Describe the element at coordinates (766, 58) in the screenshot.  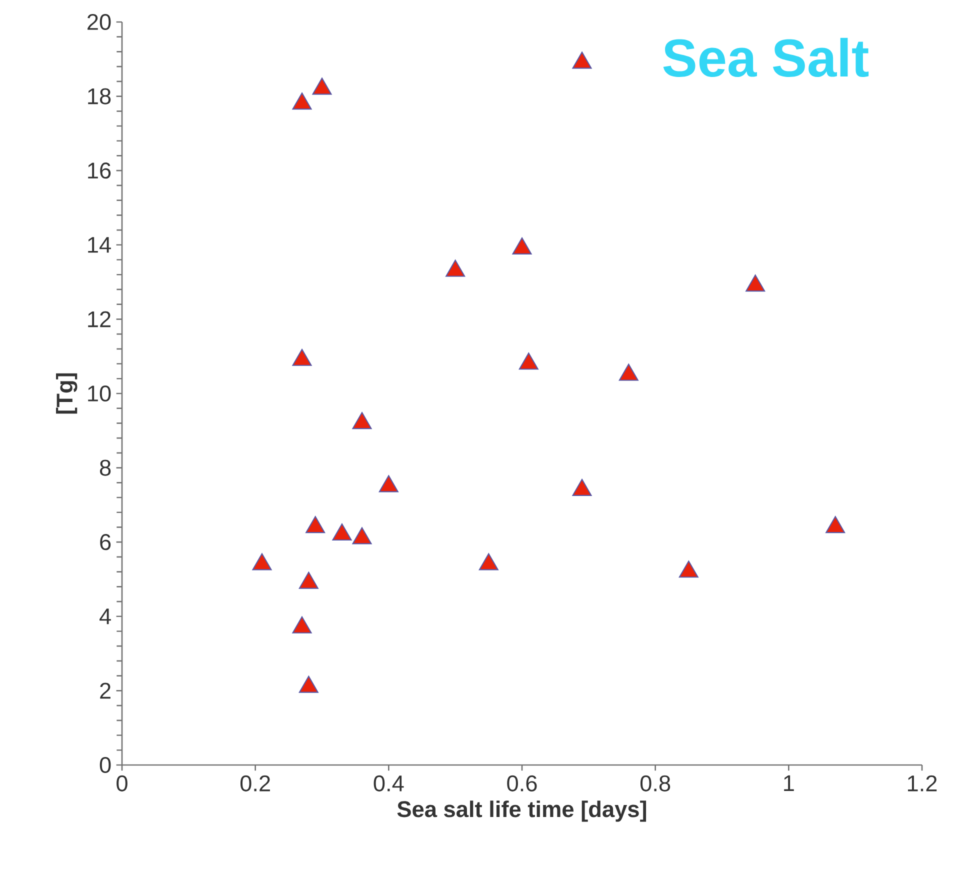
I see `annotation: Sea Salt` at that location.